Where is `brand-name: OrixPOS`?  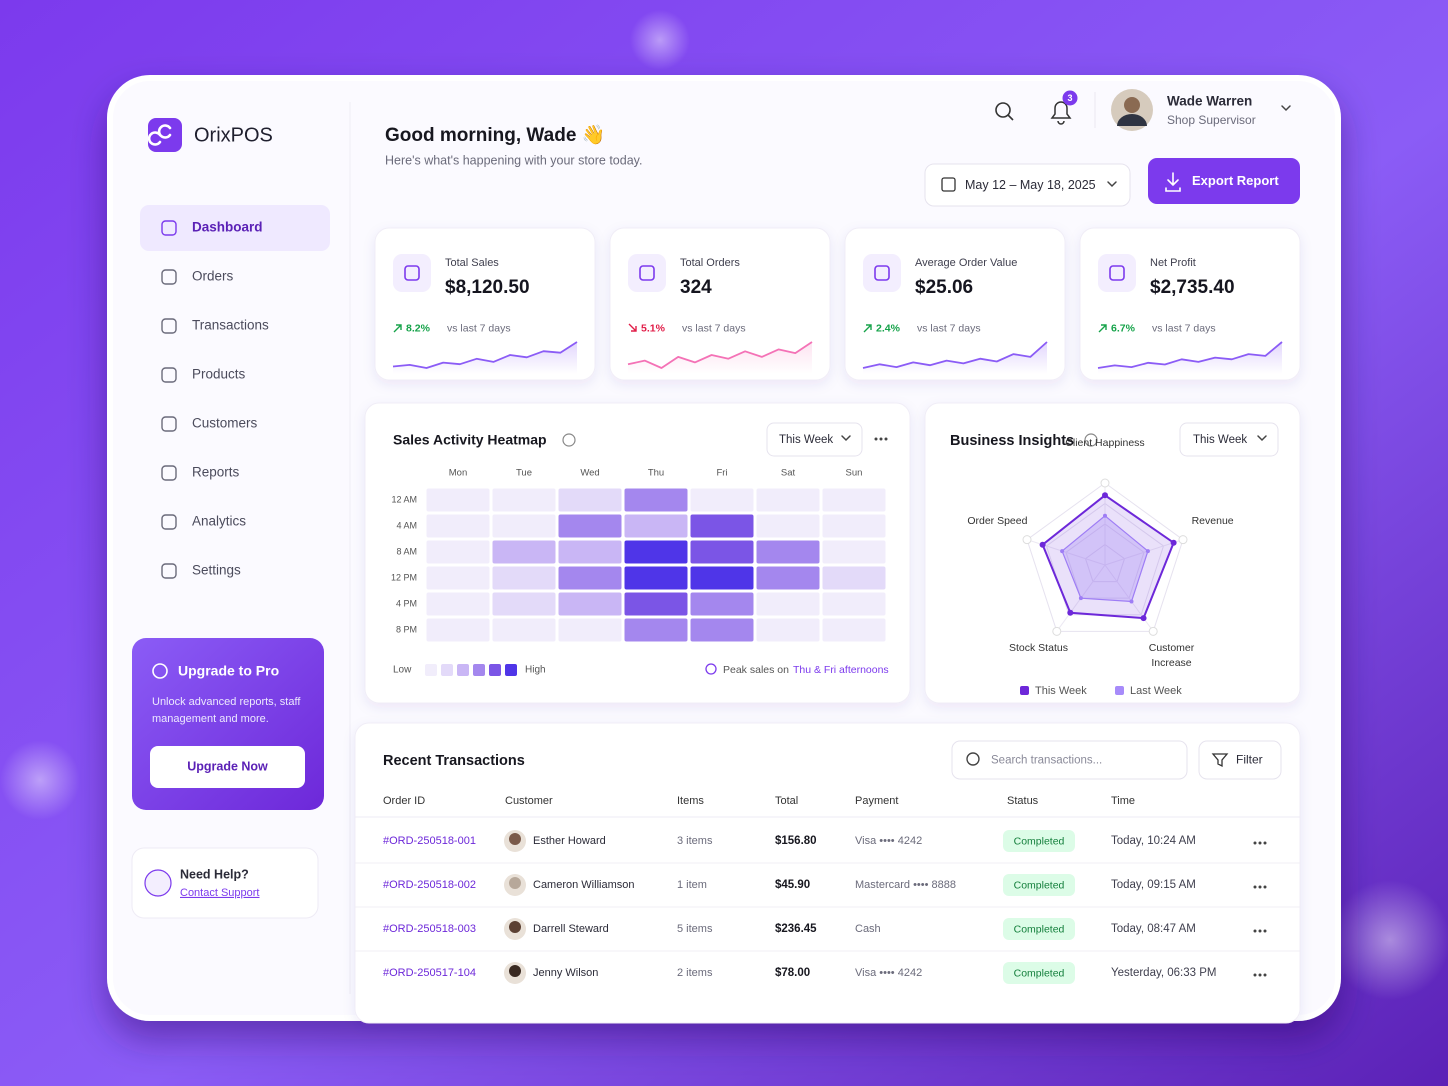 brand-name: OrixPOS is located at coordinates (233, 135).